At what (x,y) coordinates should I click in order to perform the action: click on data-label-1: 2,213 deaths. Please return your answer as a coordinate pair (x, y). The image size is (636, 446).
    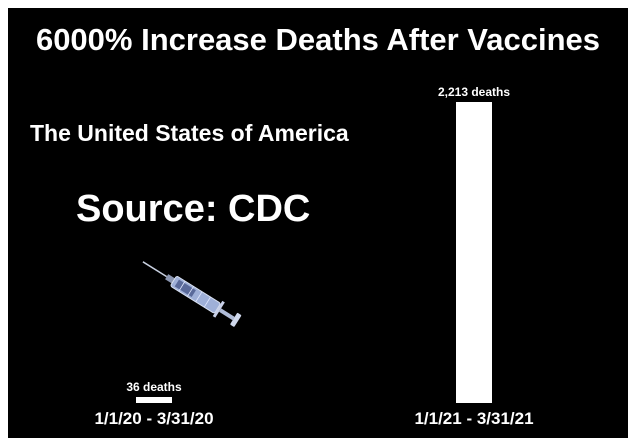
    Looking at the image, I should click on (474, 92).